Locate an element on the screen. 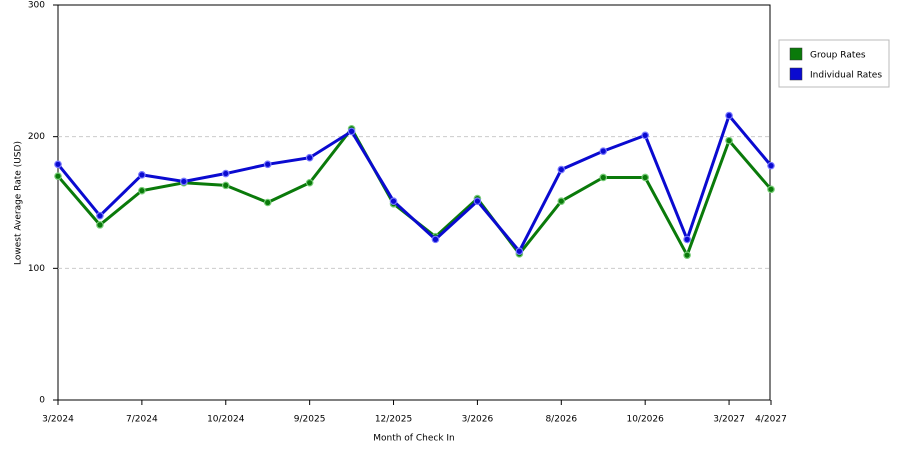 The height and width of the screenshot is (450, 900). x-tick-label: 3/2024 is located at coordinates (58, 420).